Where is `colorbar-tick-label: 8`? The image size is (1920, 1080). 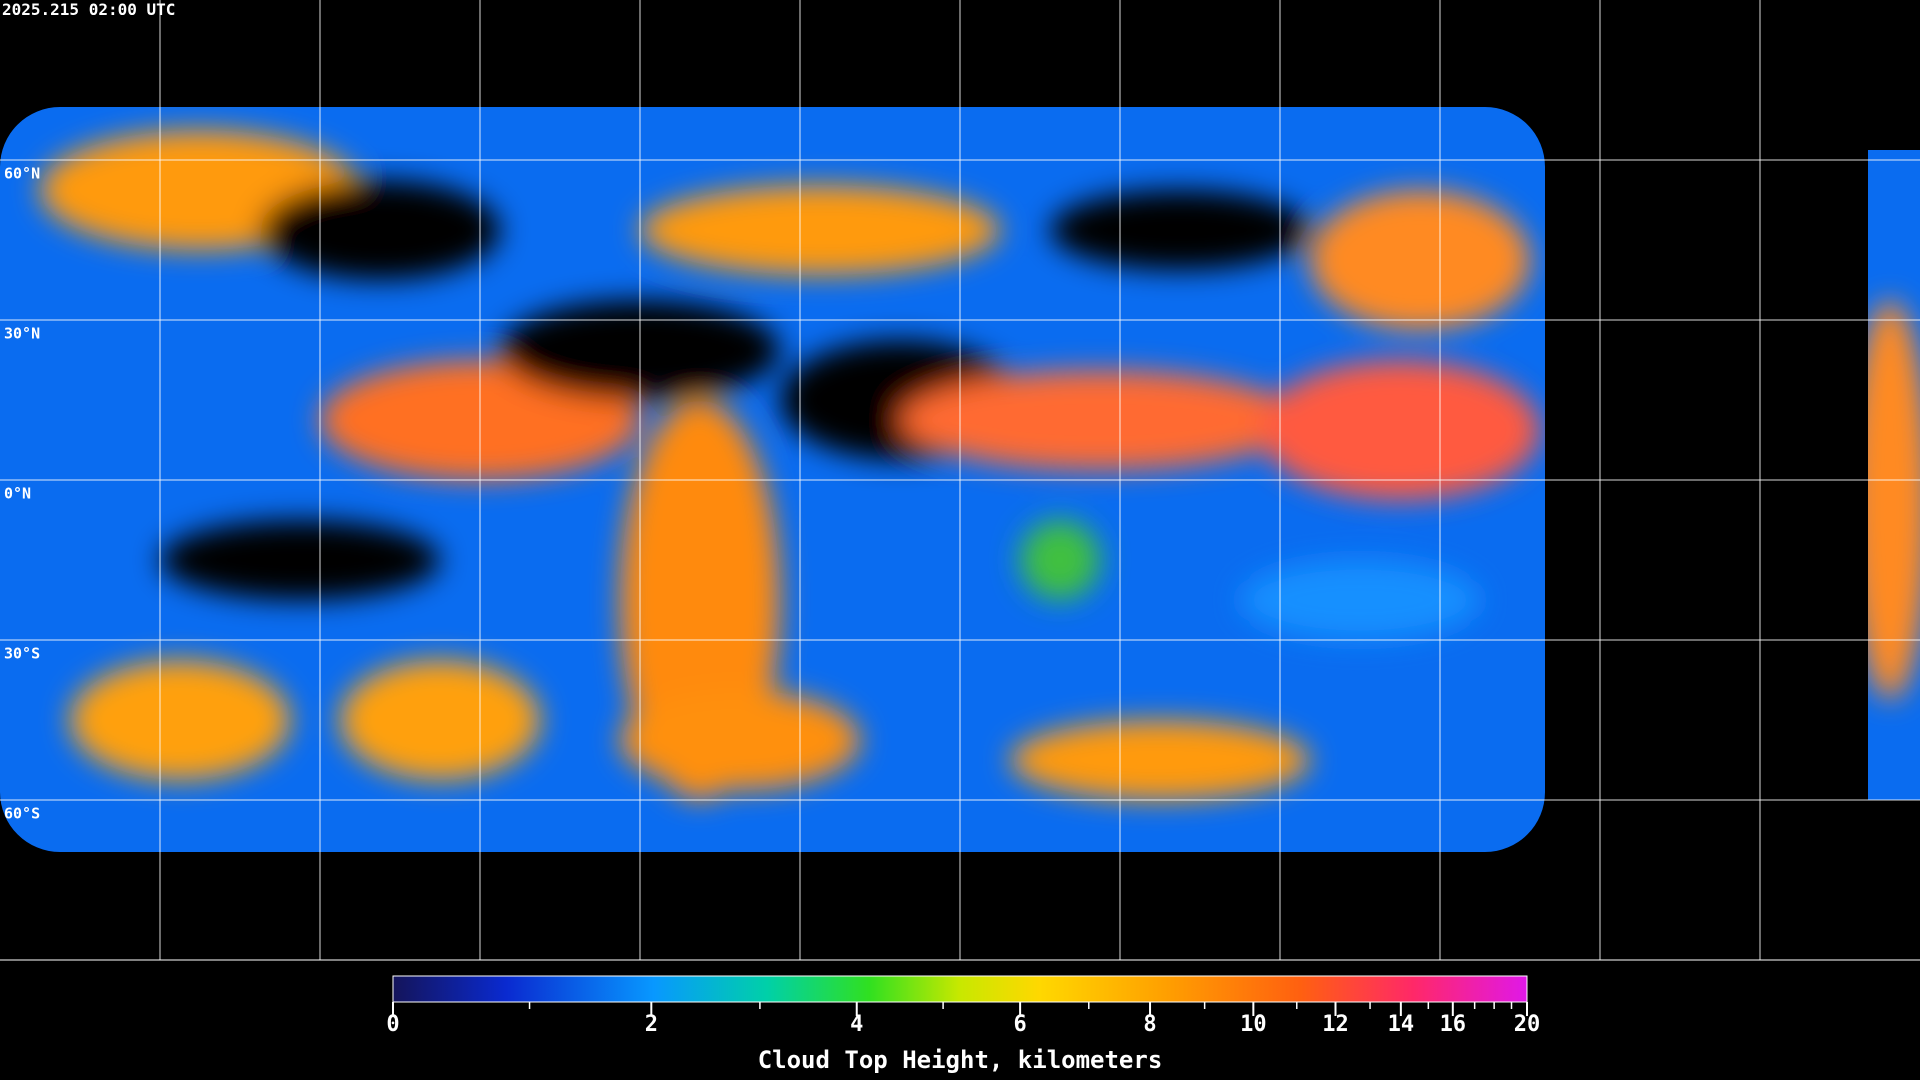 colorbar-tick-label: 8 is located at coordinates (1149, 1024).